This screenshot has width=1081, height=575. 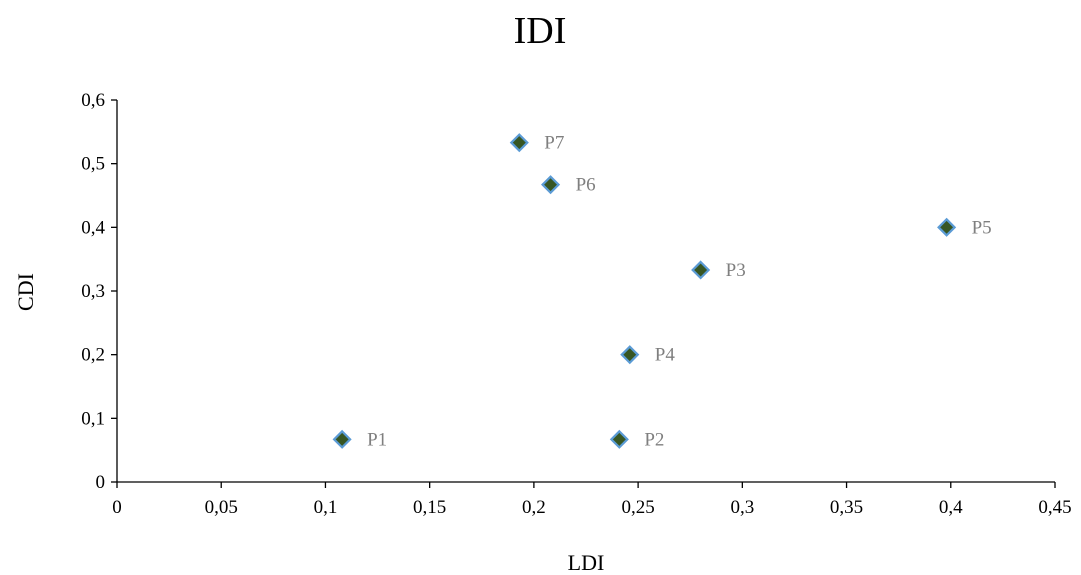 What do you see at coordinates (654, 439) in the screenshot?
I see `point-label: P2` at bounding box center [654, 439].